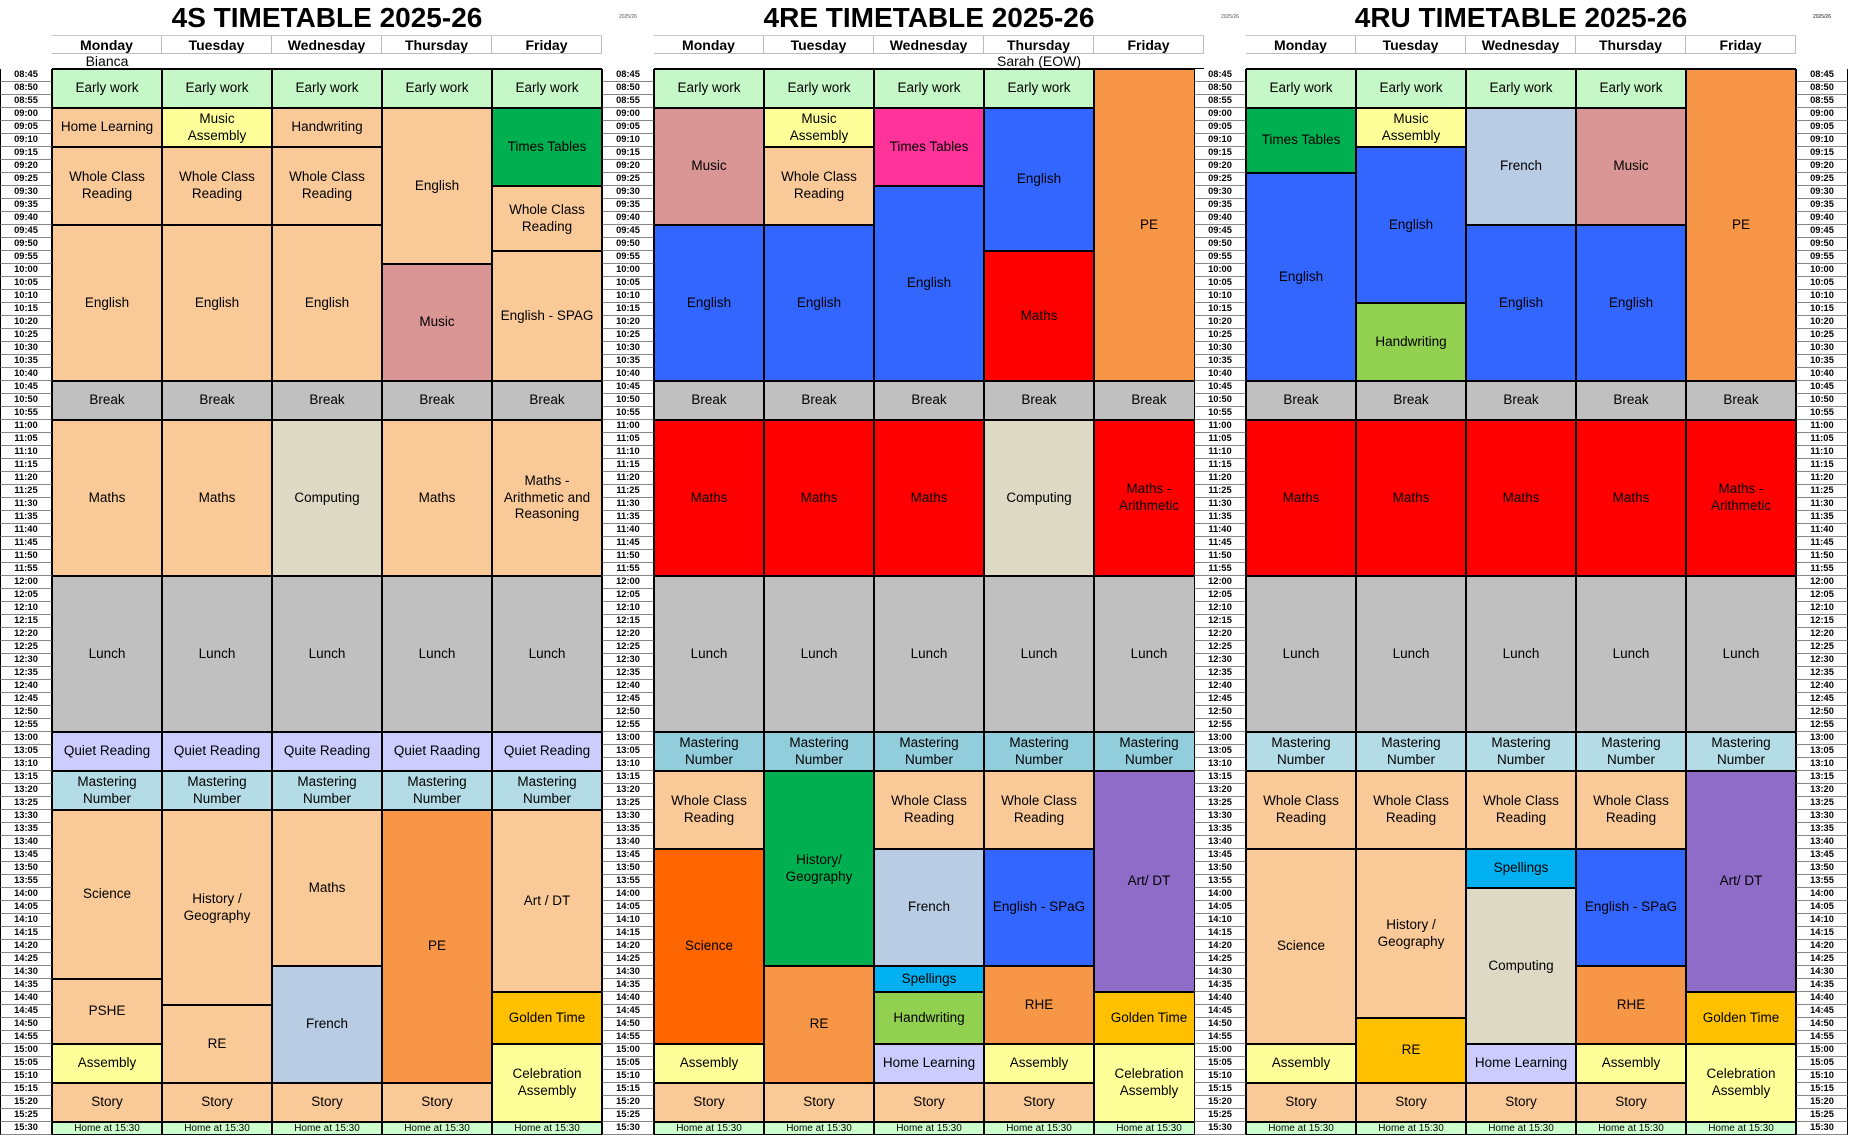  I want to click on lesson-english-spag: English - SPaG, so click(1631, 907).